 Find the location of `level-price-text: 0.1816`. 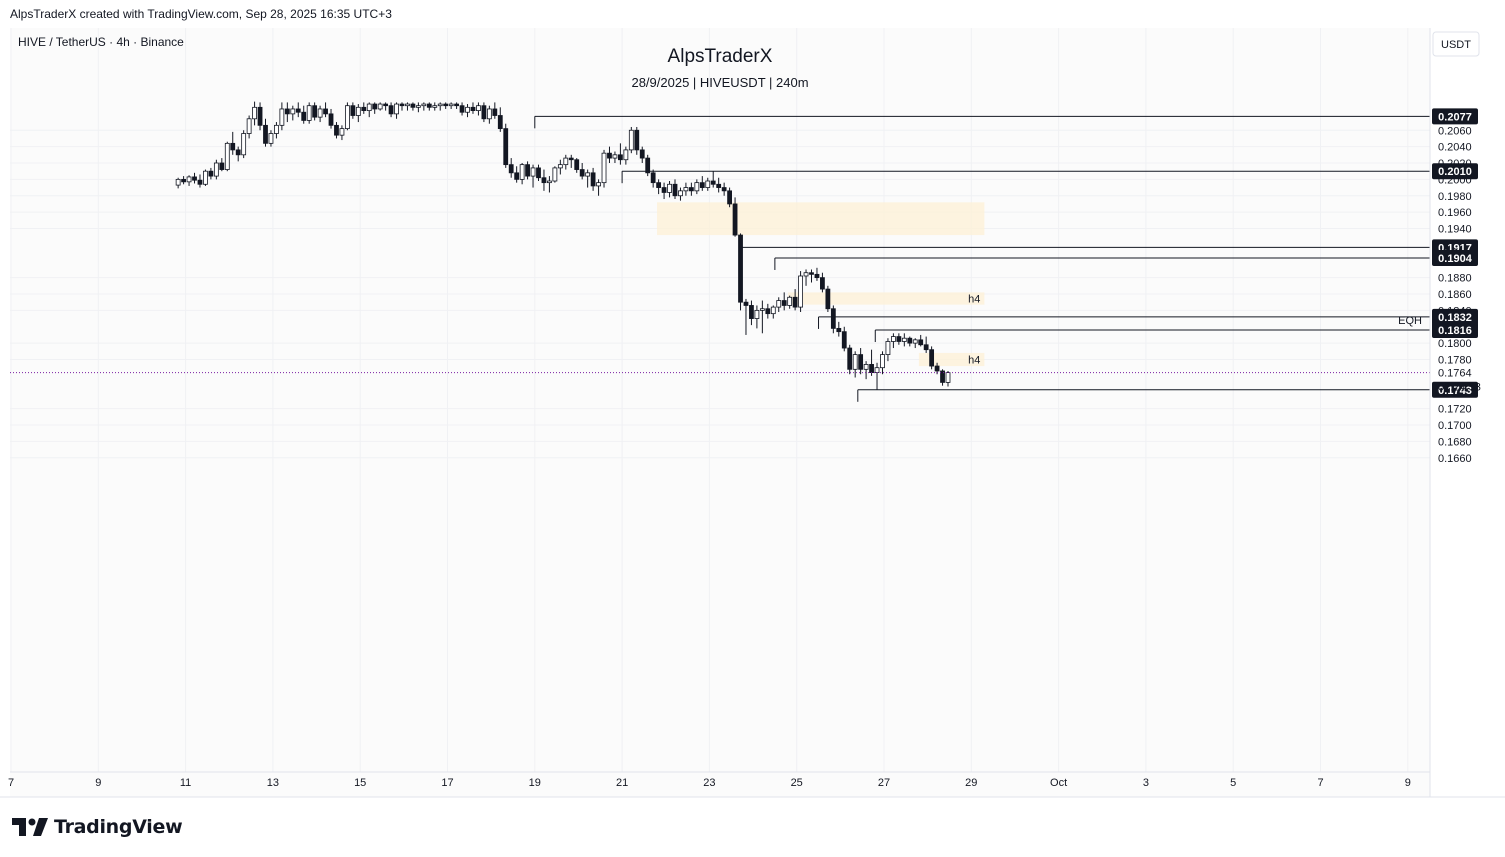

level-price-text: 0.1816 is located at coordinates (1455, 331).